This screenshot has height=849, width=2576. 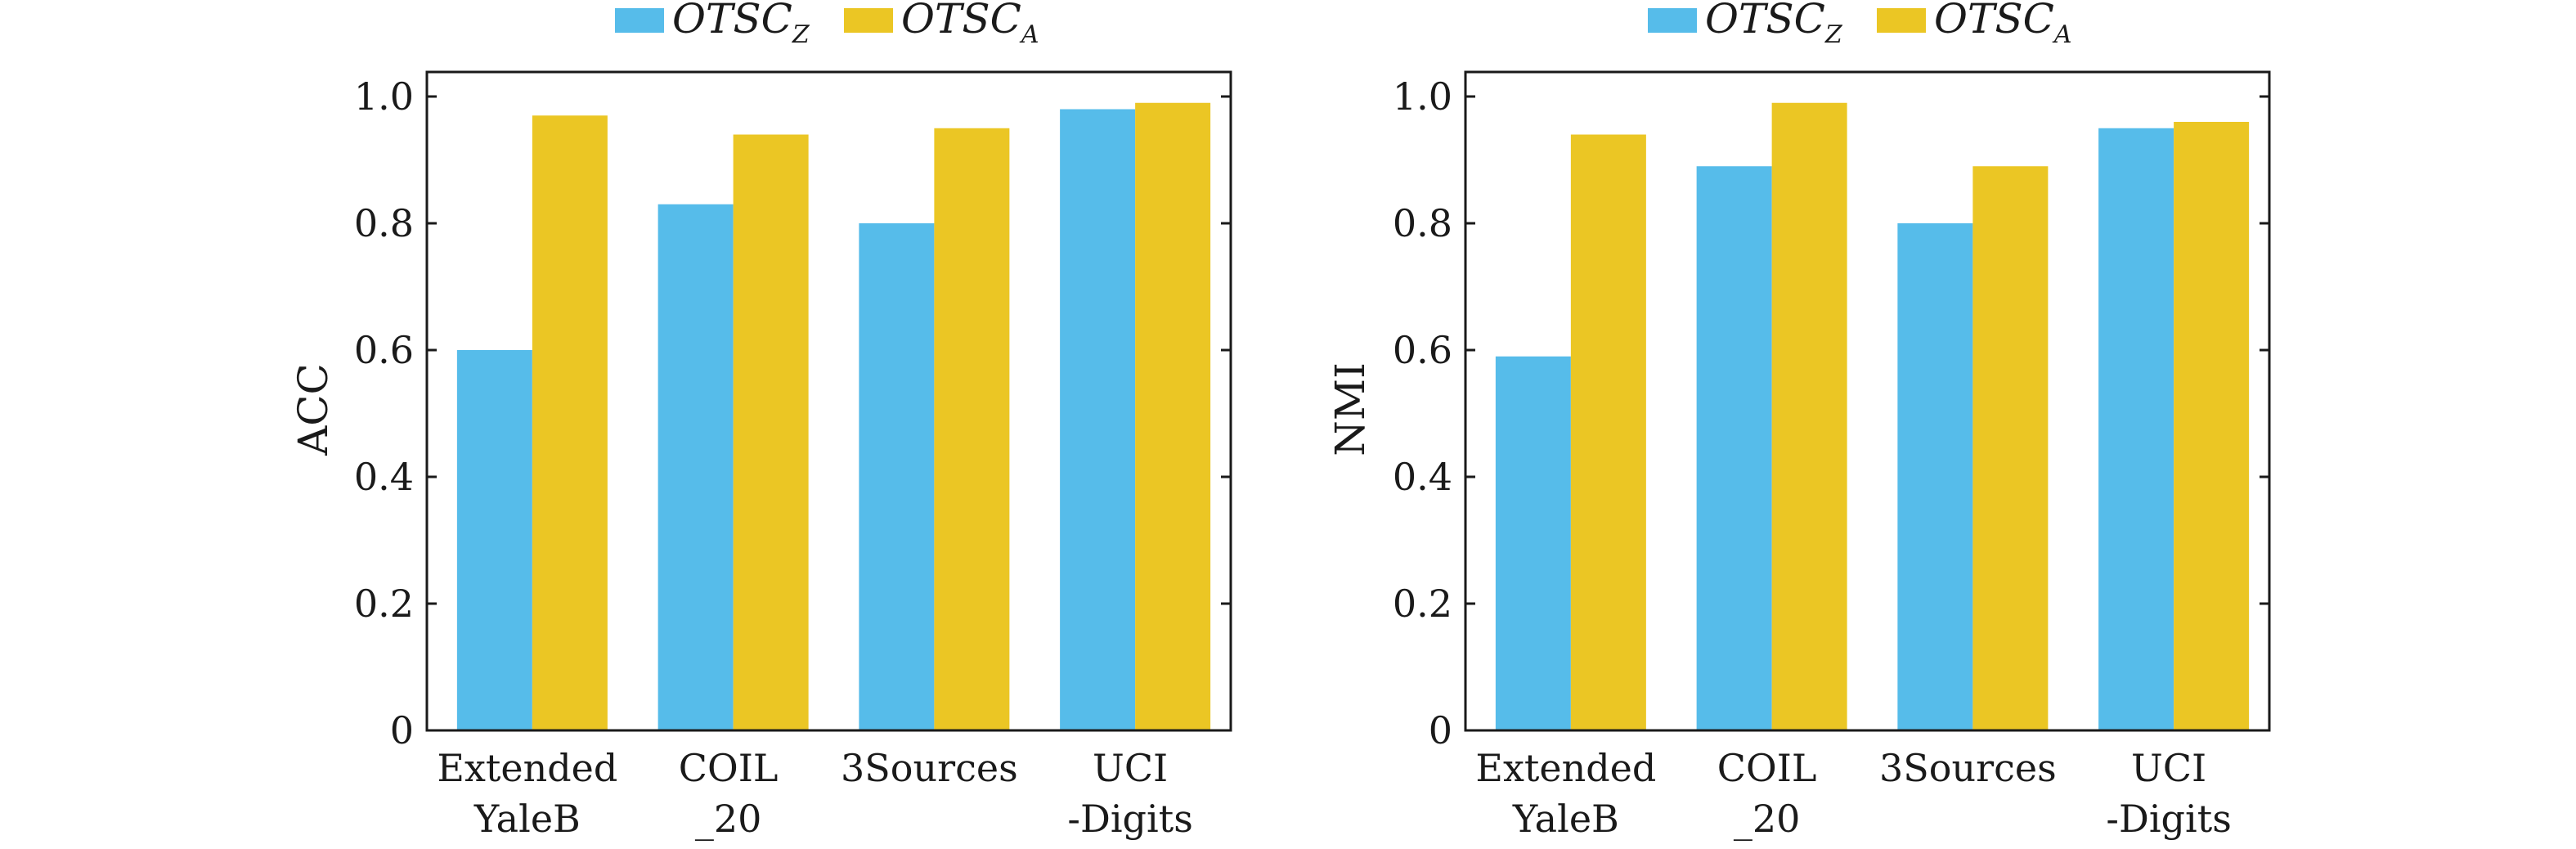 What do you see at coordinates (313, 409) in the screenshot?
I see `y-axis-label: ACC` at bounding box center [313, 409].